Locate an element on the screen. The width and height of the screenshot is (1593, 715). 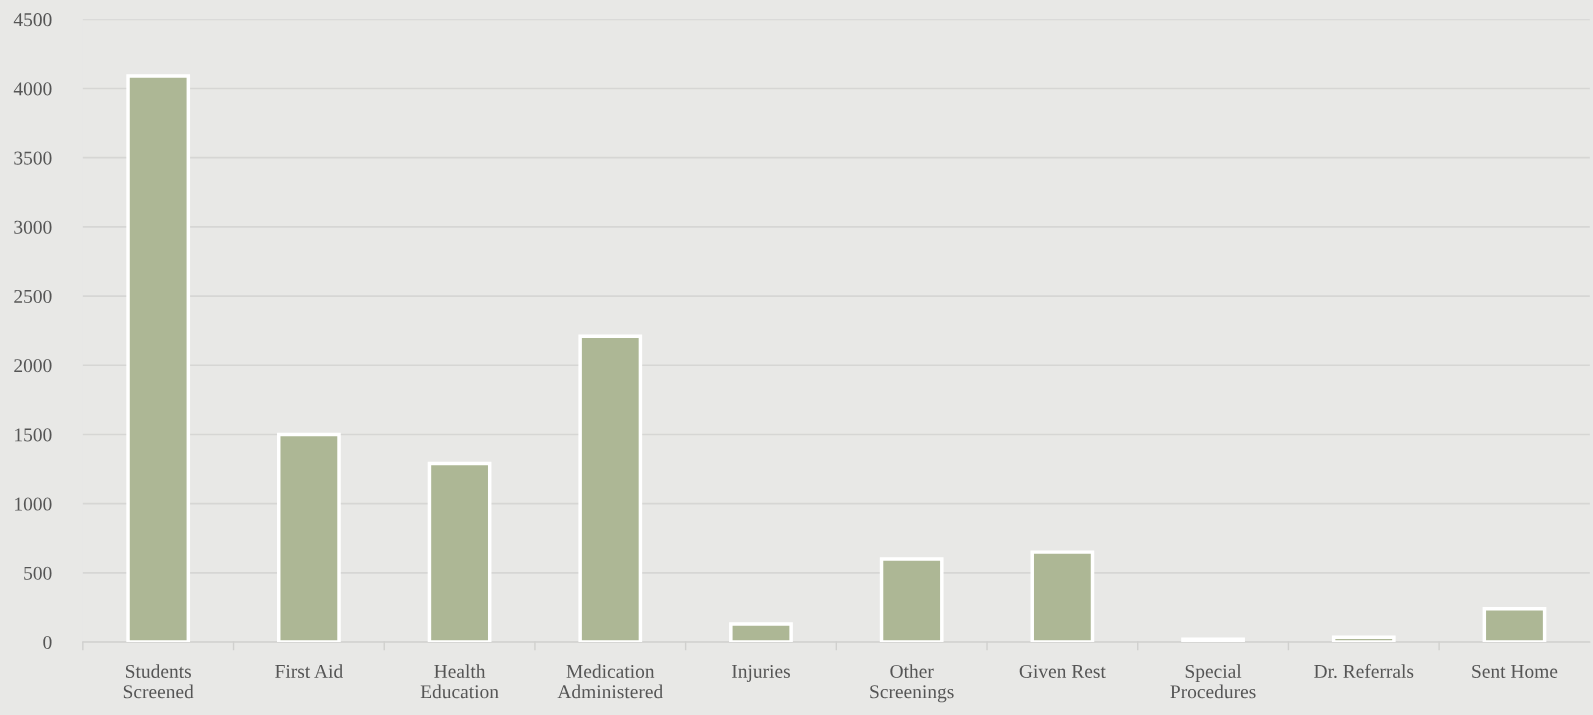
y-tick-label: 2500 is located at coordinates (33, 296).